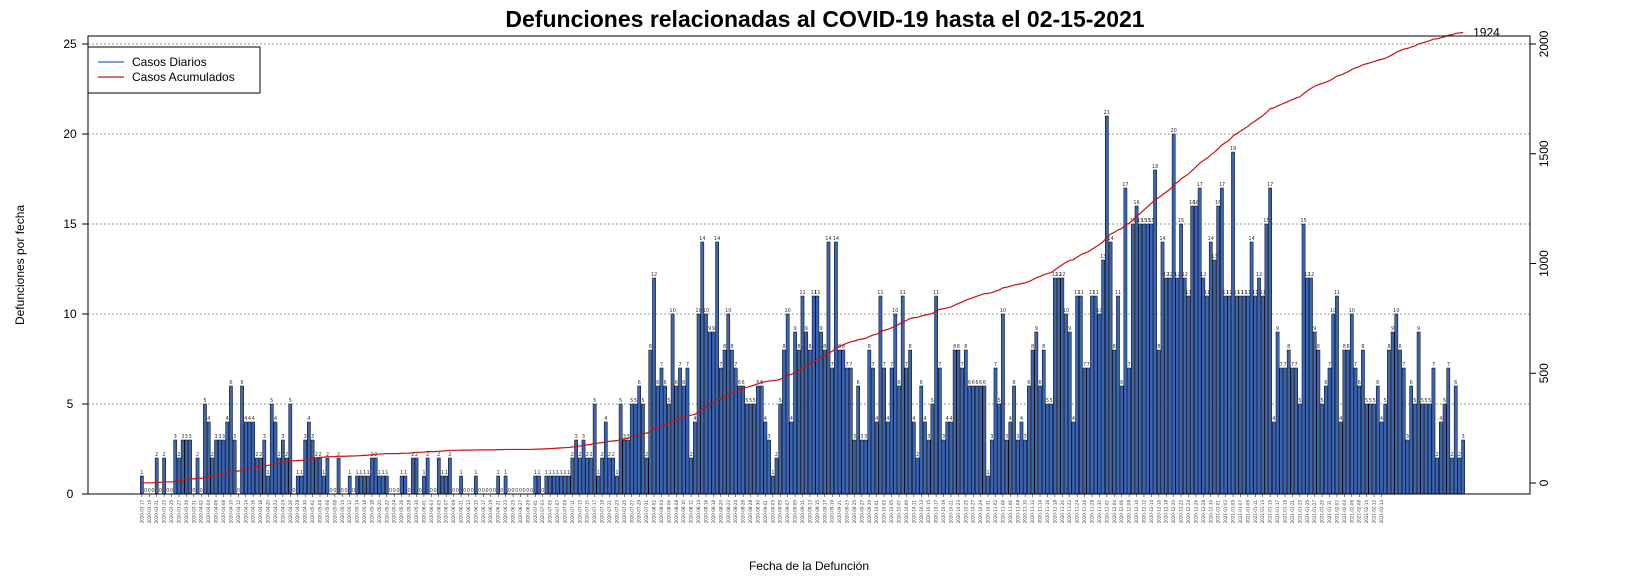 The image size is (1650, 579). What do you see at coordinates (401, 512) in the screenshot?
I see `x-tick-label: 2020-05-26` at bounding box center [401, 512].